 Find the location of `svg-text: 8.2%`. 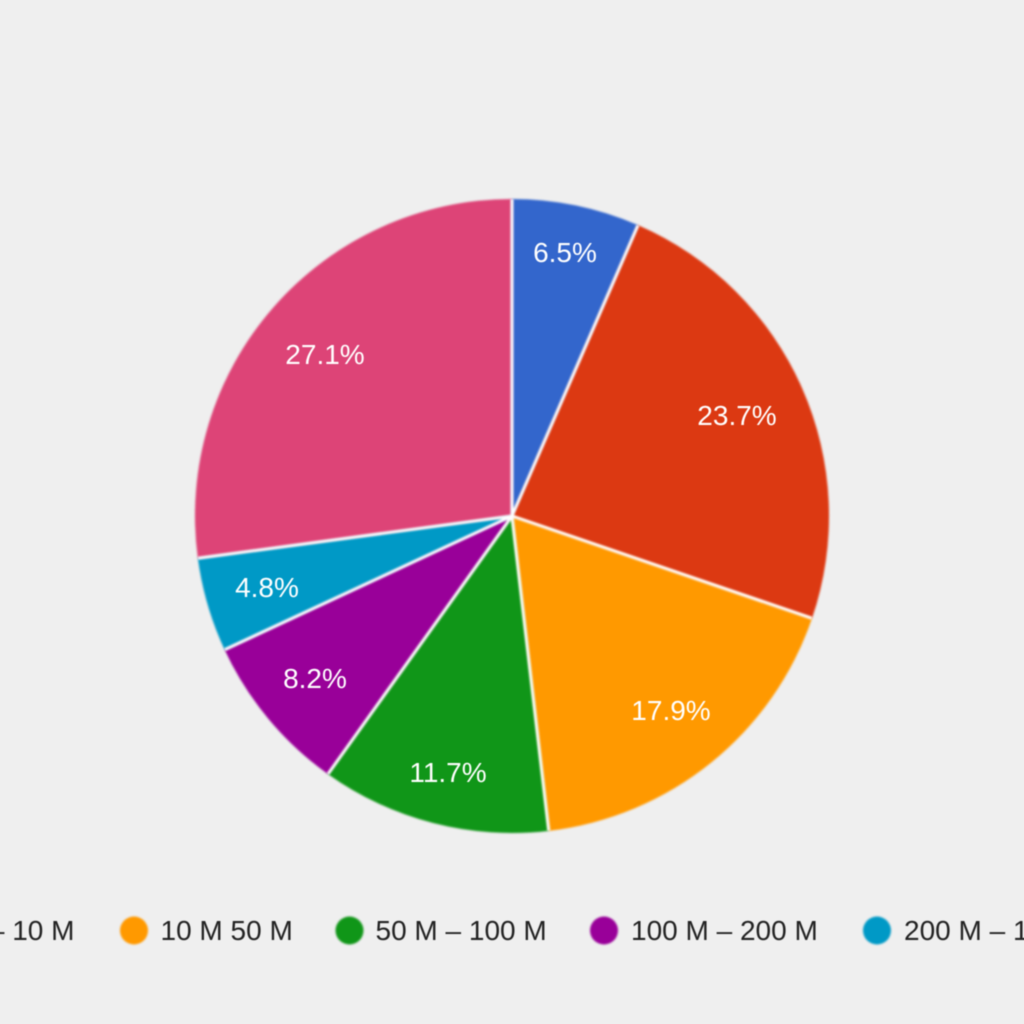

svg-text: 8.2% is located at coordinates (315, 678).